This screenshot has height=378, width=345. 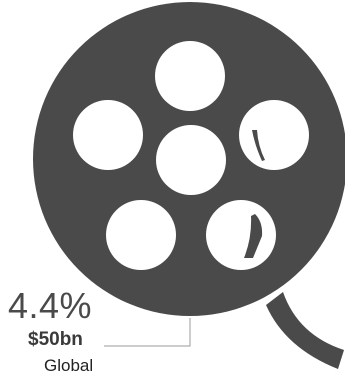 I want to click on reel-hole-top, so click(x=190, y=76).